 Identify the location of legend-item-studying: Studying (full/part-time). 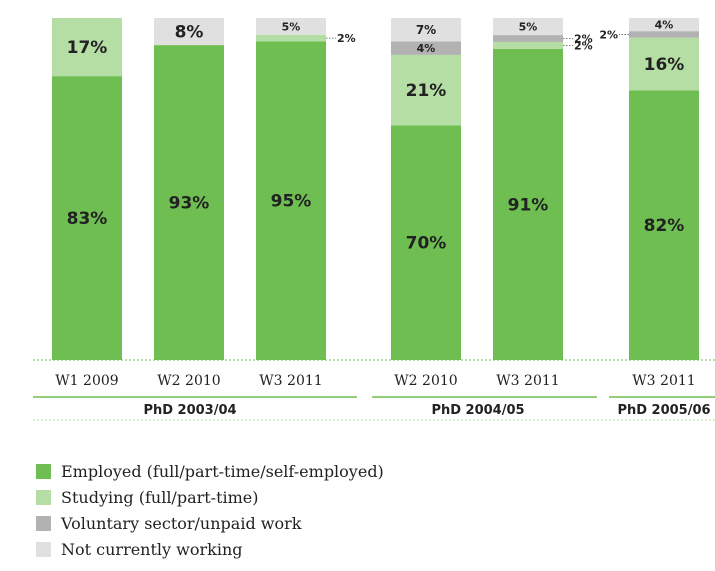
(210, 497).